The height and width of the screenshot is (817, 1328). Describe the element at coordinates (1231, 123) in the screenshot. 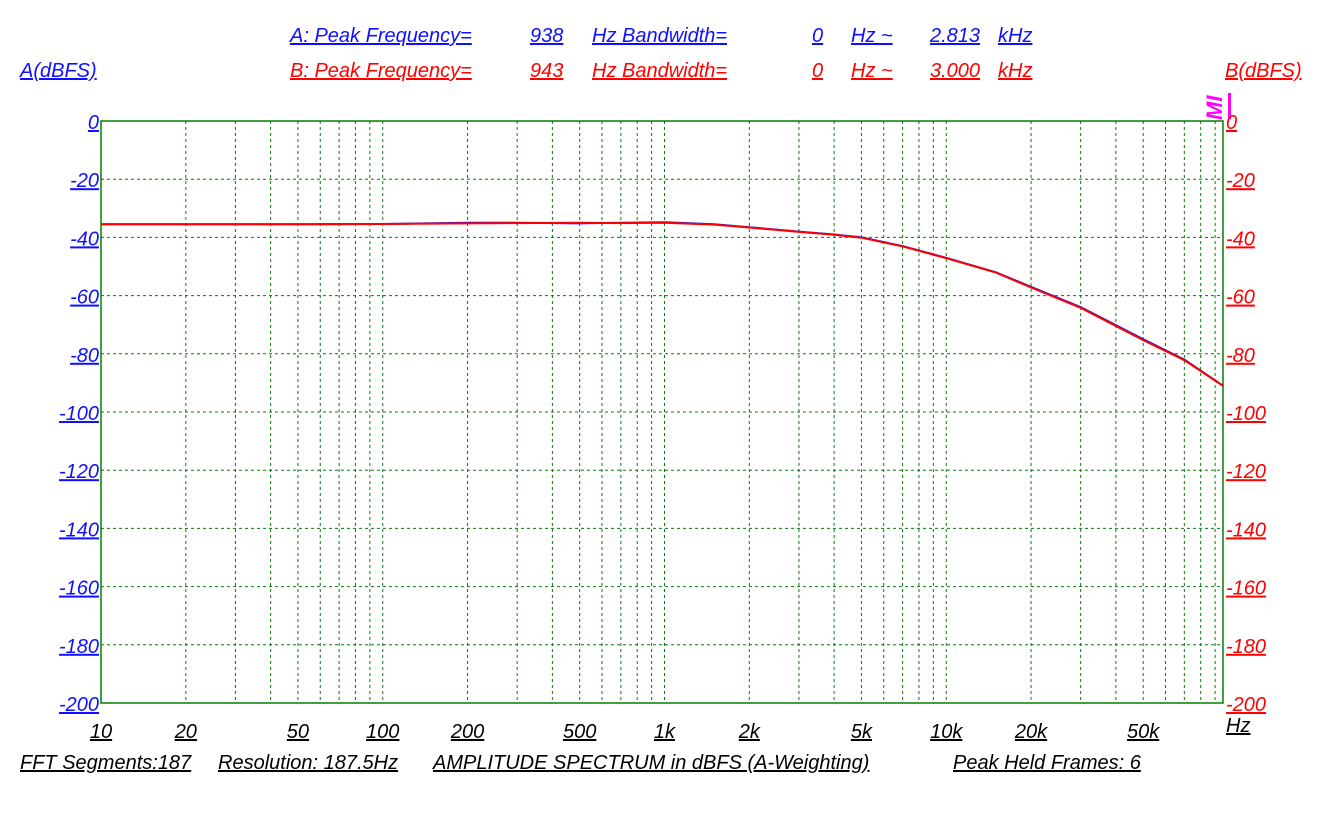

I see `y-tick-label-right: 0` at that location.